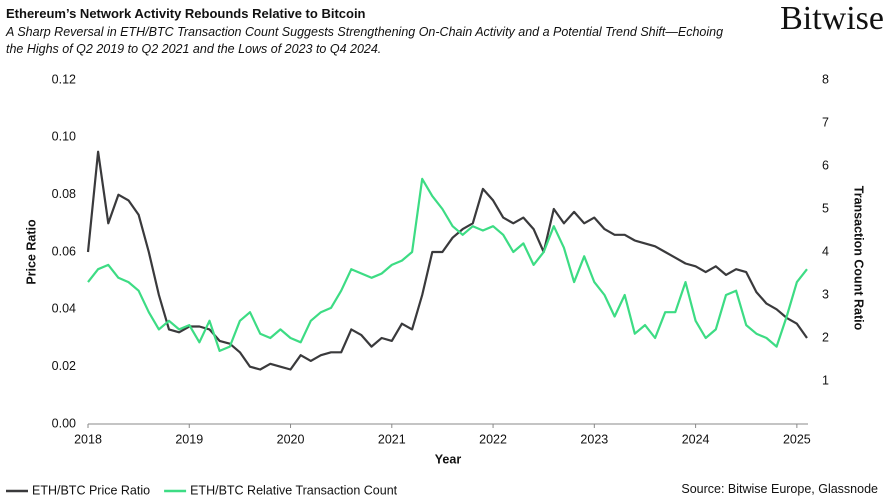 This screenshot has height=497, width=892. I want to click on legend-label: ETH/BTC Price Ratio, so click(91, 490).